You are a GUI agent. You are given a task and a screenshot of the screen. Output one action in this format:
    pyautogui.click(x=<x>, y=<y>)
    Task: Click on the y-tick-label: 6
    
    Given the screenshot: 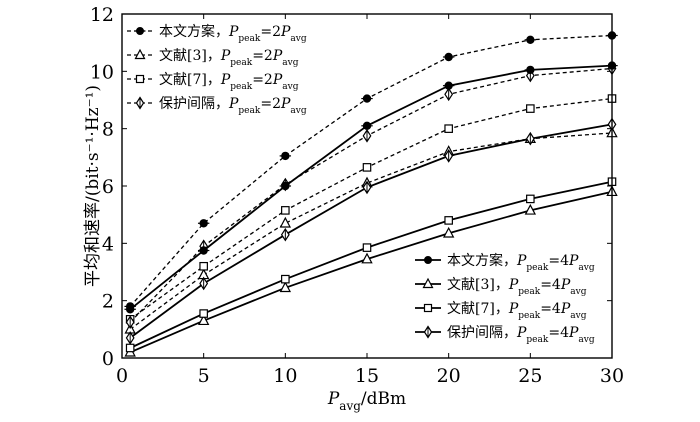 What is the action you would take?
    pyautogui.click(x=108, y=187)
    